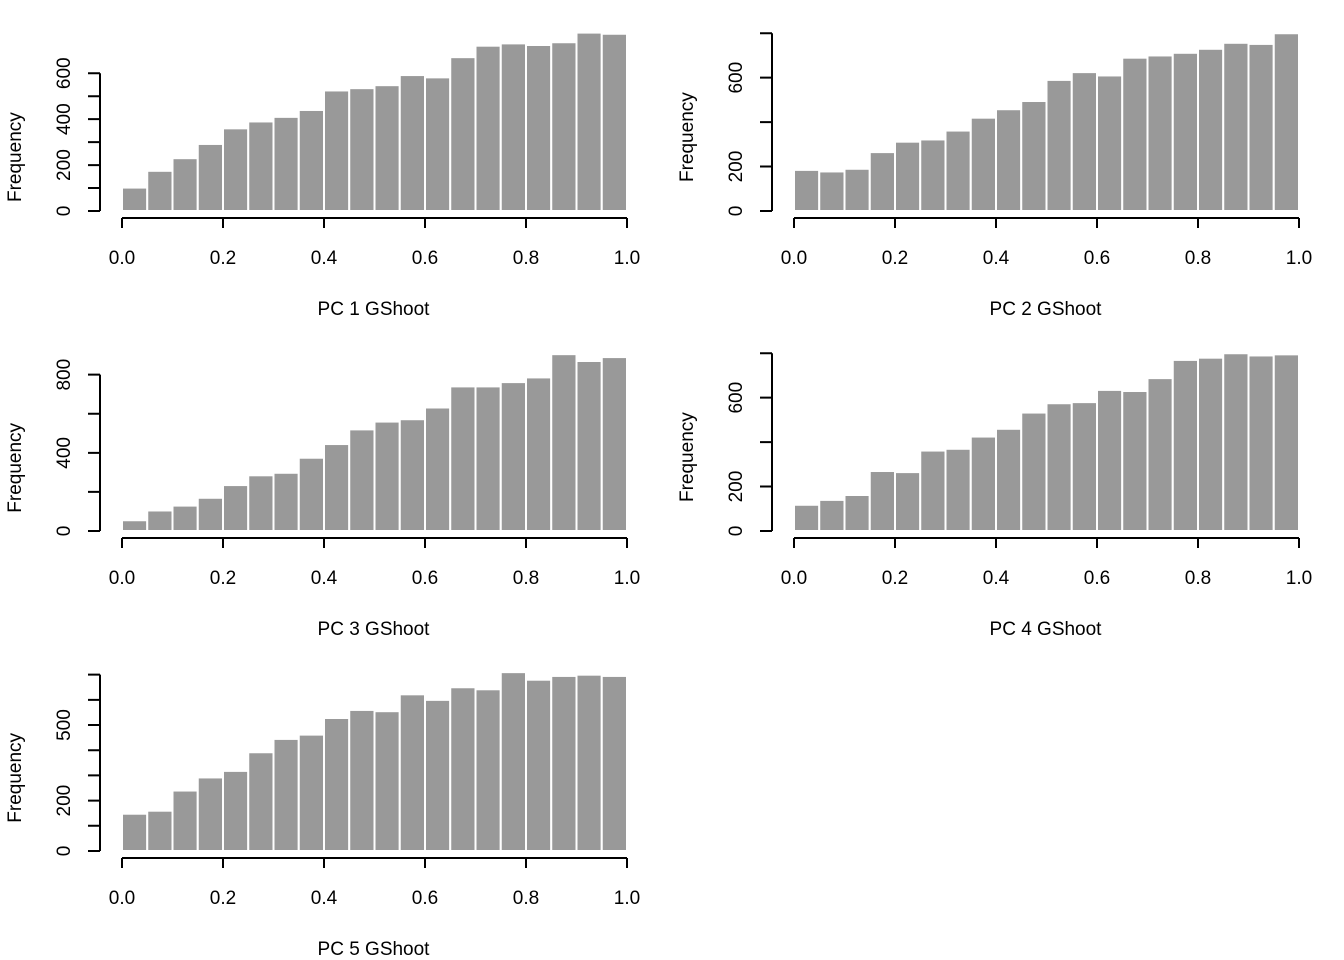  Describe the element at coordinates (374, 309) in the screenshot. I see `x-axis-title-1: PC 1 GShoot` at that location.